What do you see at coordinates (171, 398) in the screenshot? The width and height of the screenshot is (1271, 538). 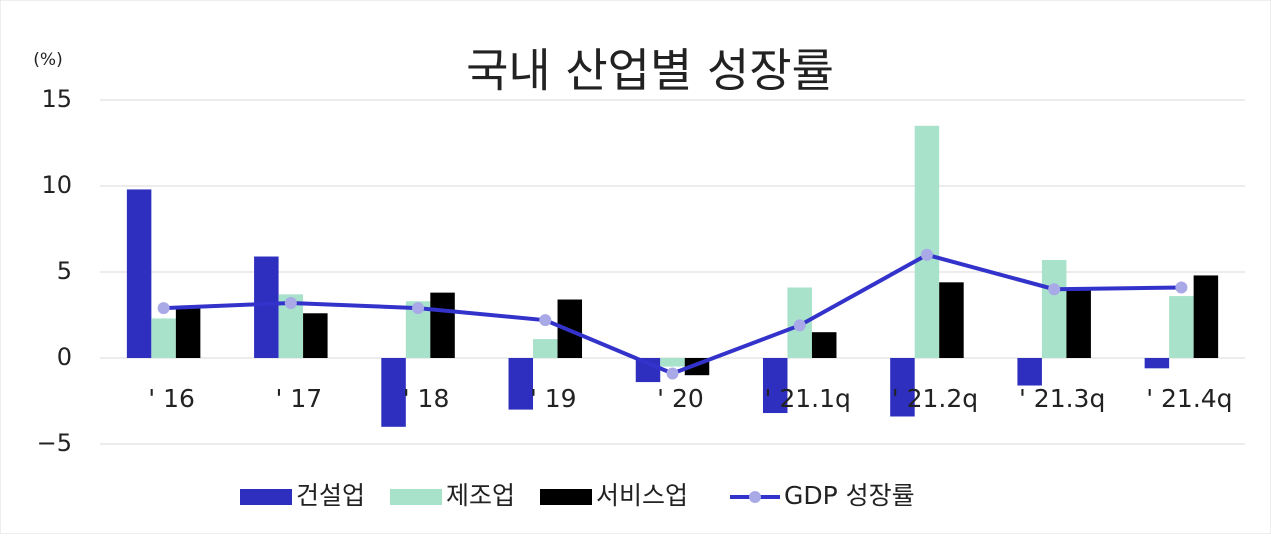 I see `x-tick-label: ' 16` at bounding box center [171, 398].